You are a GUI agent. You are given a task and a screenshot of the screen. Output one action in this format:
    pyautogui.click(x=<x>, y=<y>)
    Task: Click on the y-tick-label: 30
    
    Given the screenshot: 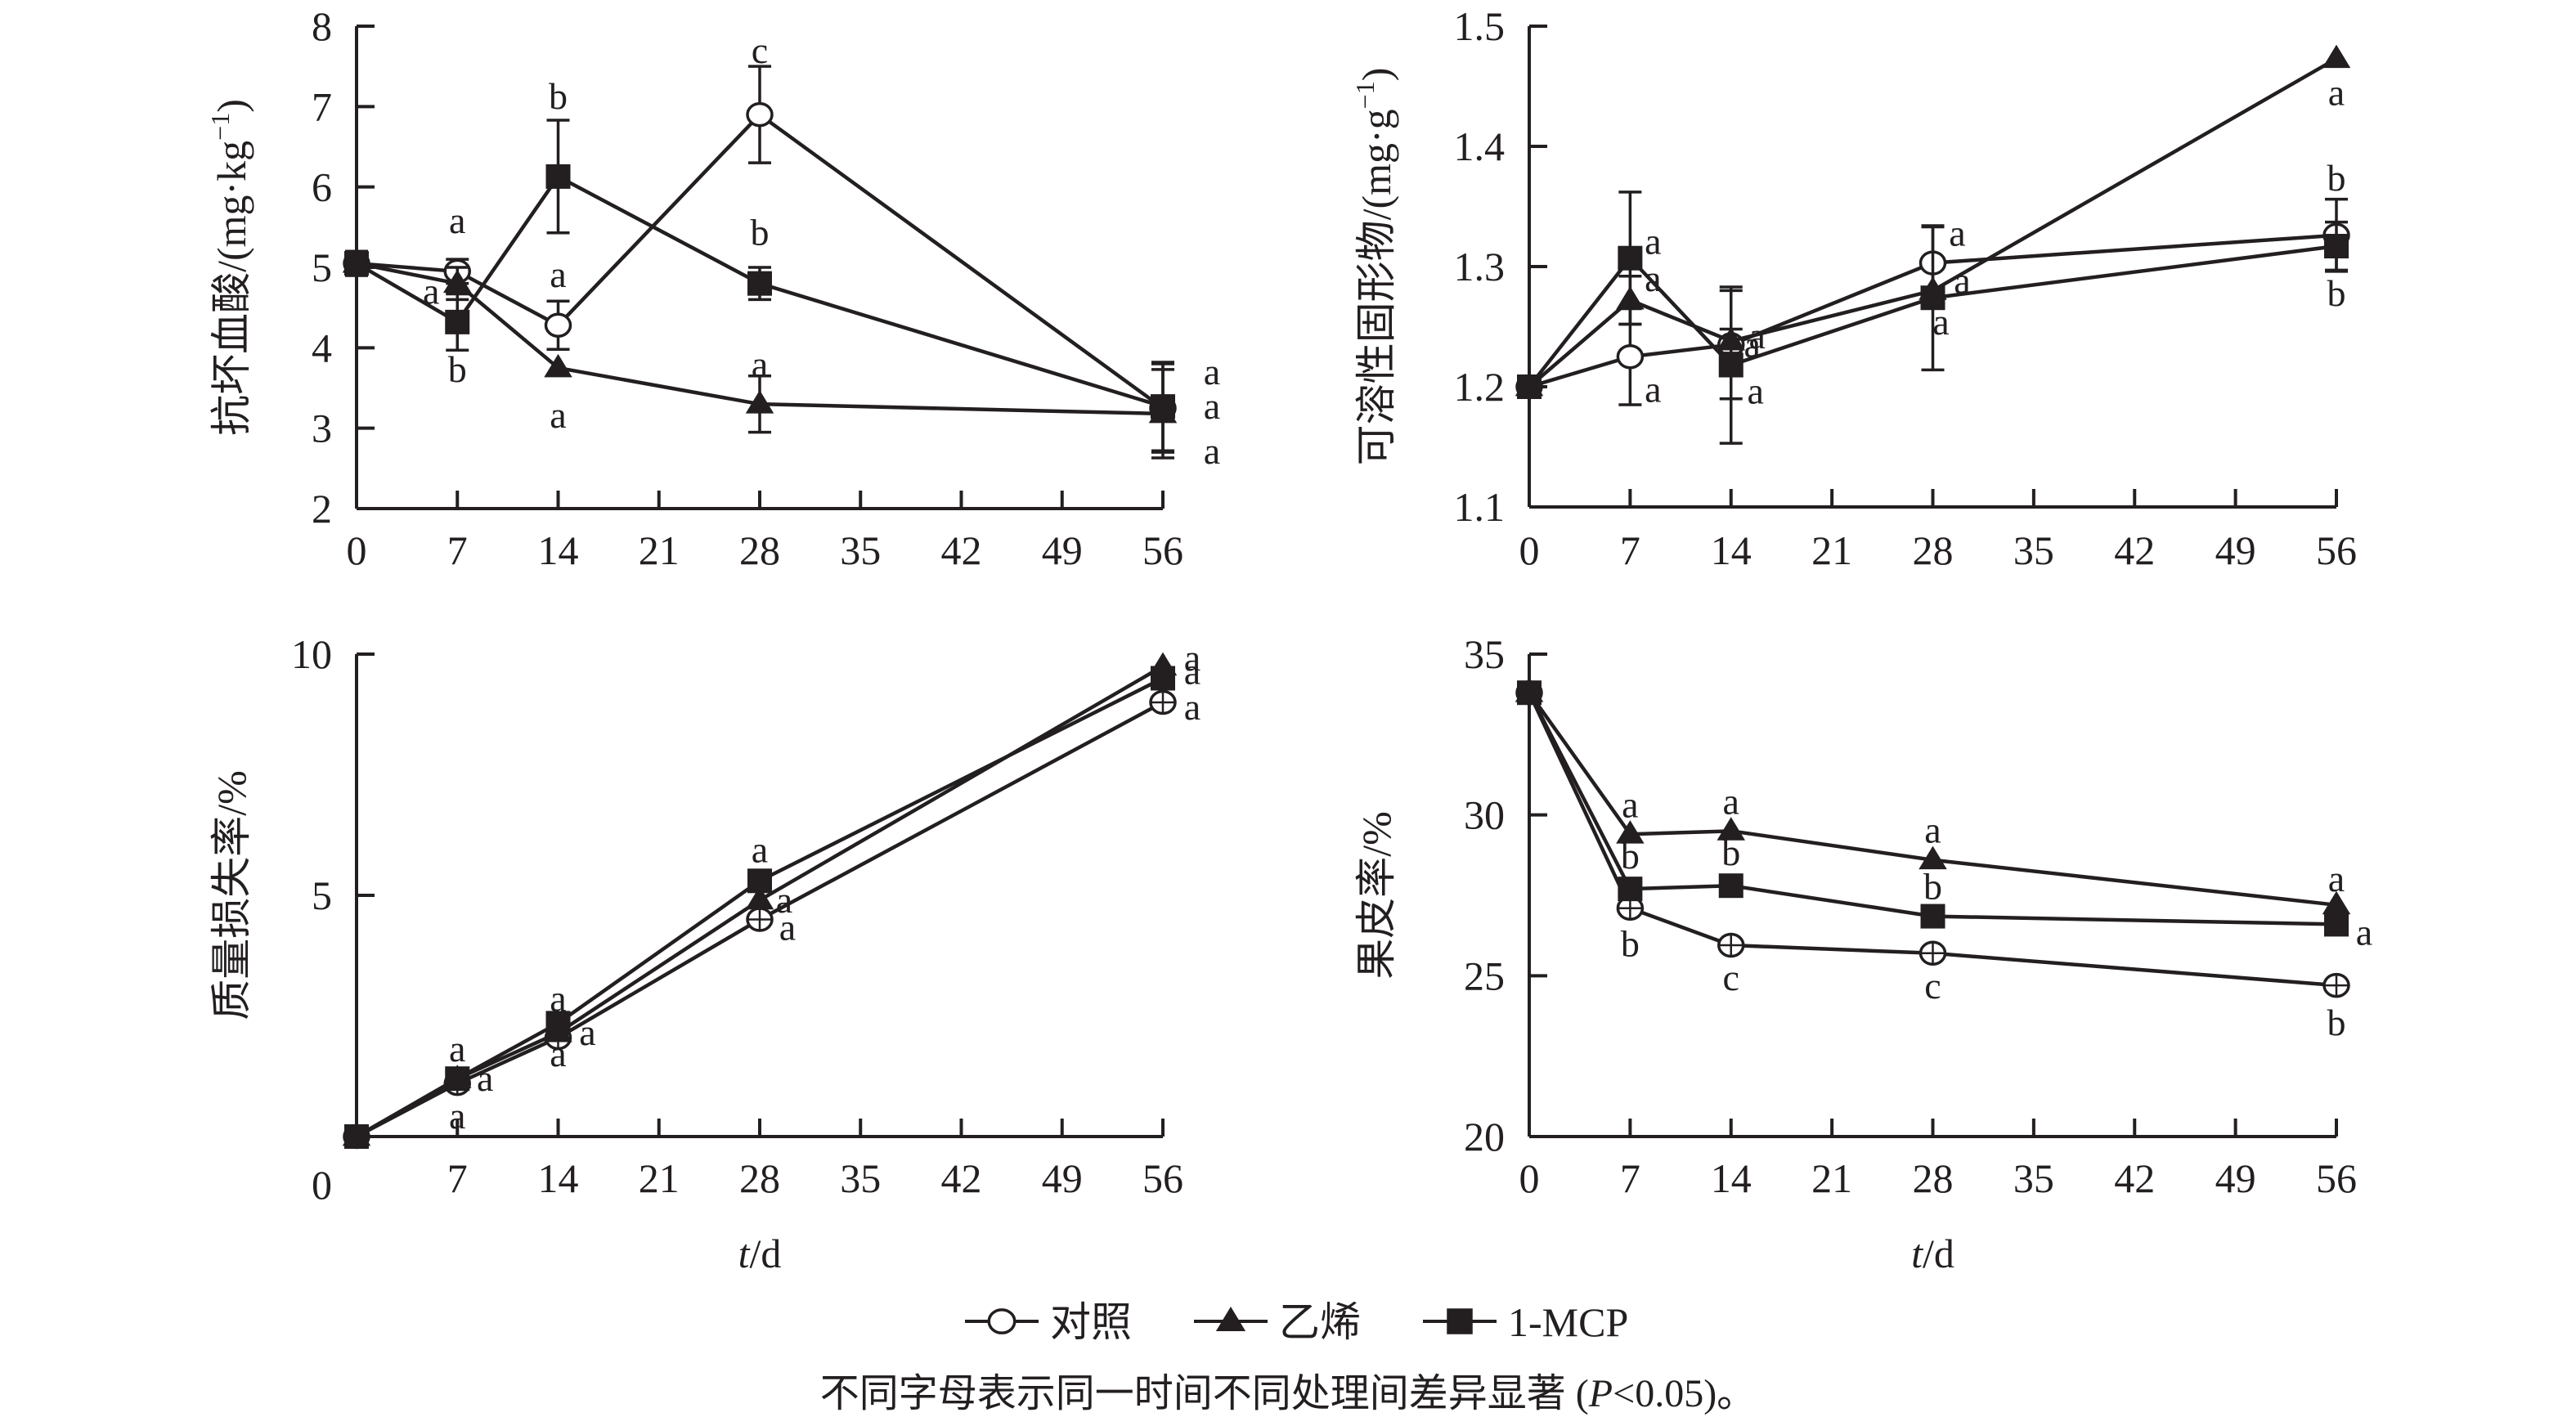 What is the action you would take?
    pyautogui.click(x=1484, y=815)
    